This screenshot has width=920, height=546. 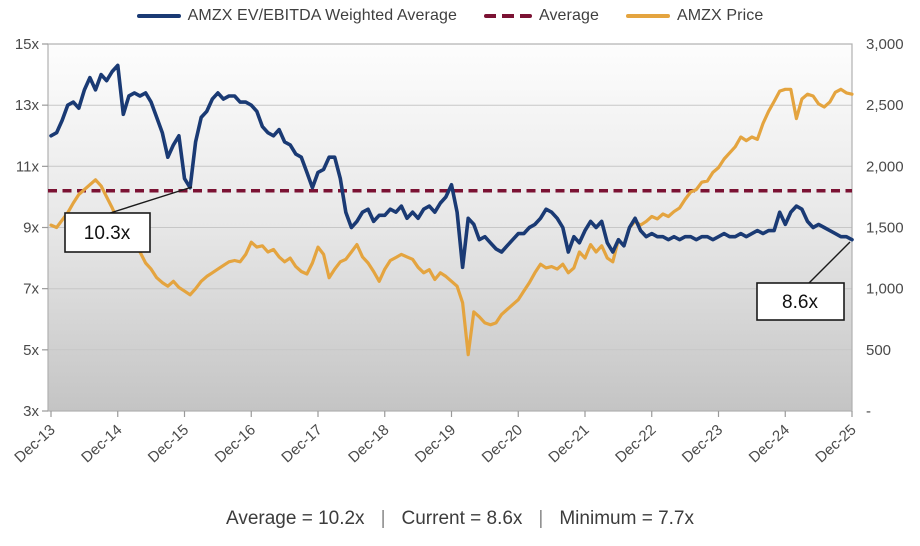 I want to click on callout-value: 10.3x, so click(x=107, y=233).